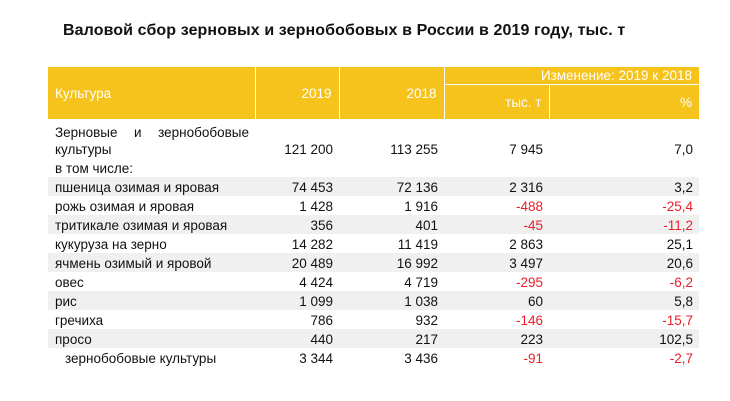 The image size is (730, 401). Describe the element at coordinates (151, 186) in the screenshot. I see `row-name: пшеница озимая и яровая` at that location.